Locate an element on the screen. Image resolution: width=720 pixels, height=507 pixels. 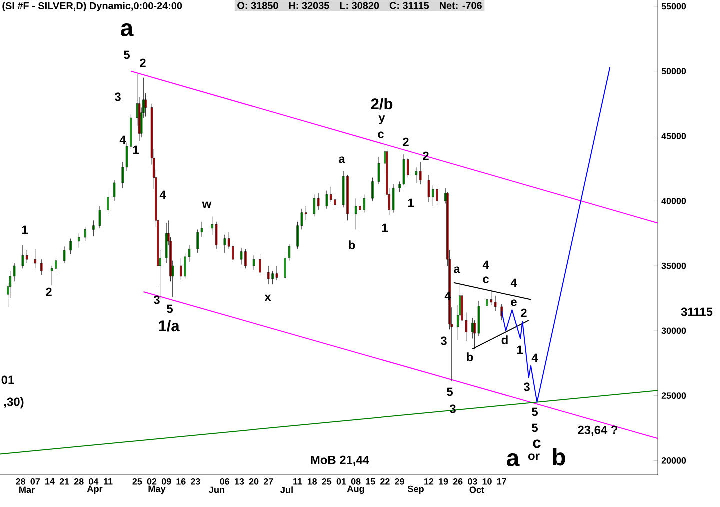
x-tick-label: 14 is located at coordinates (50, 481).